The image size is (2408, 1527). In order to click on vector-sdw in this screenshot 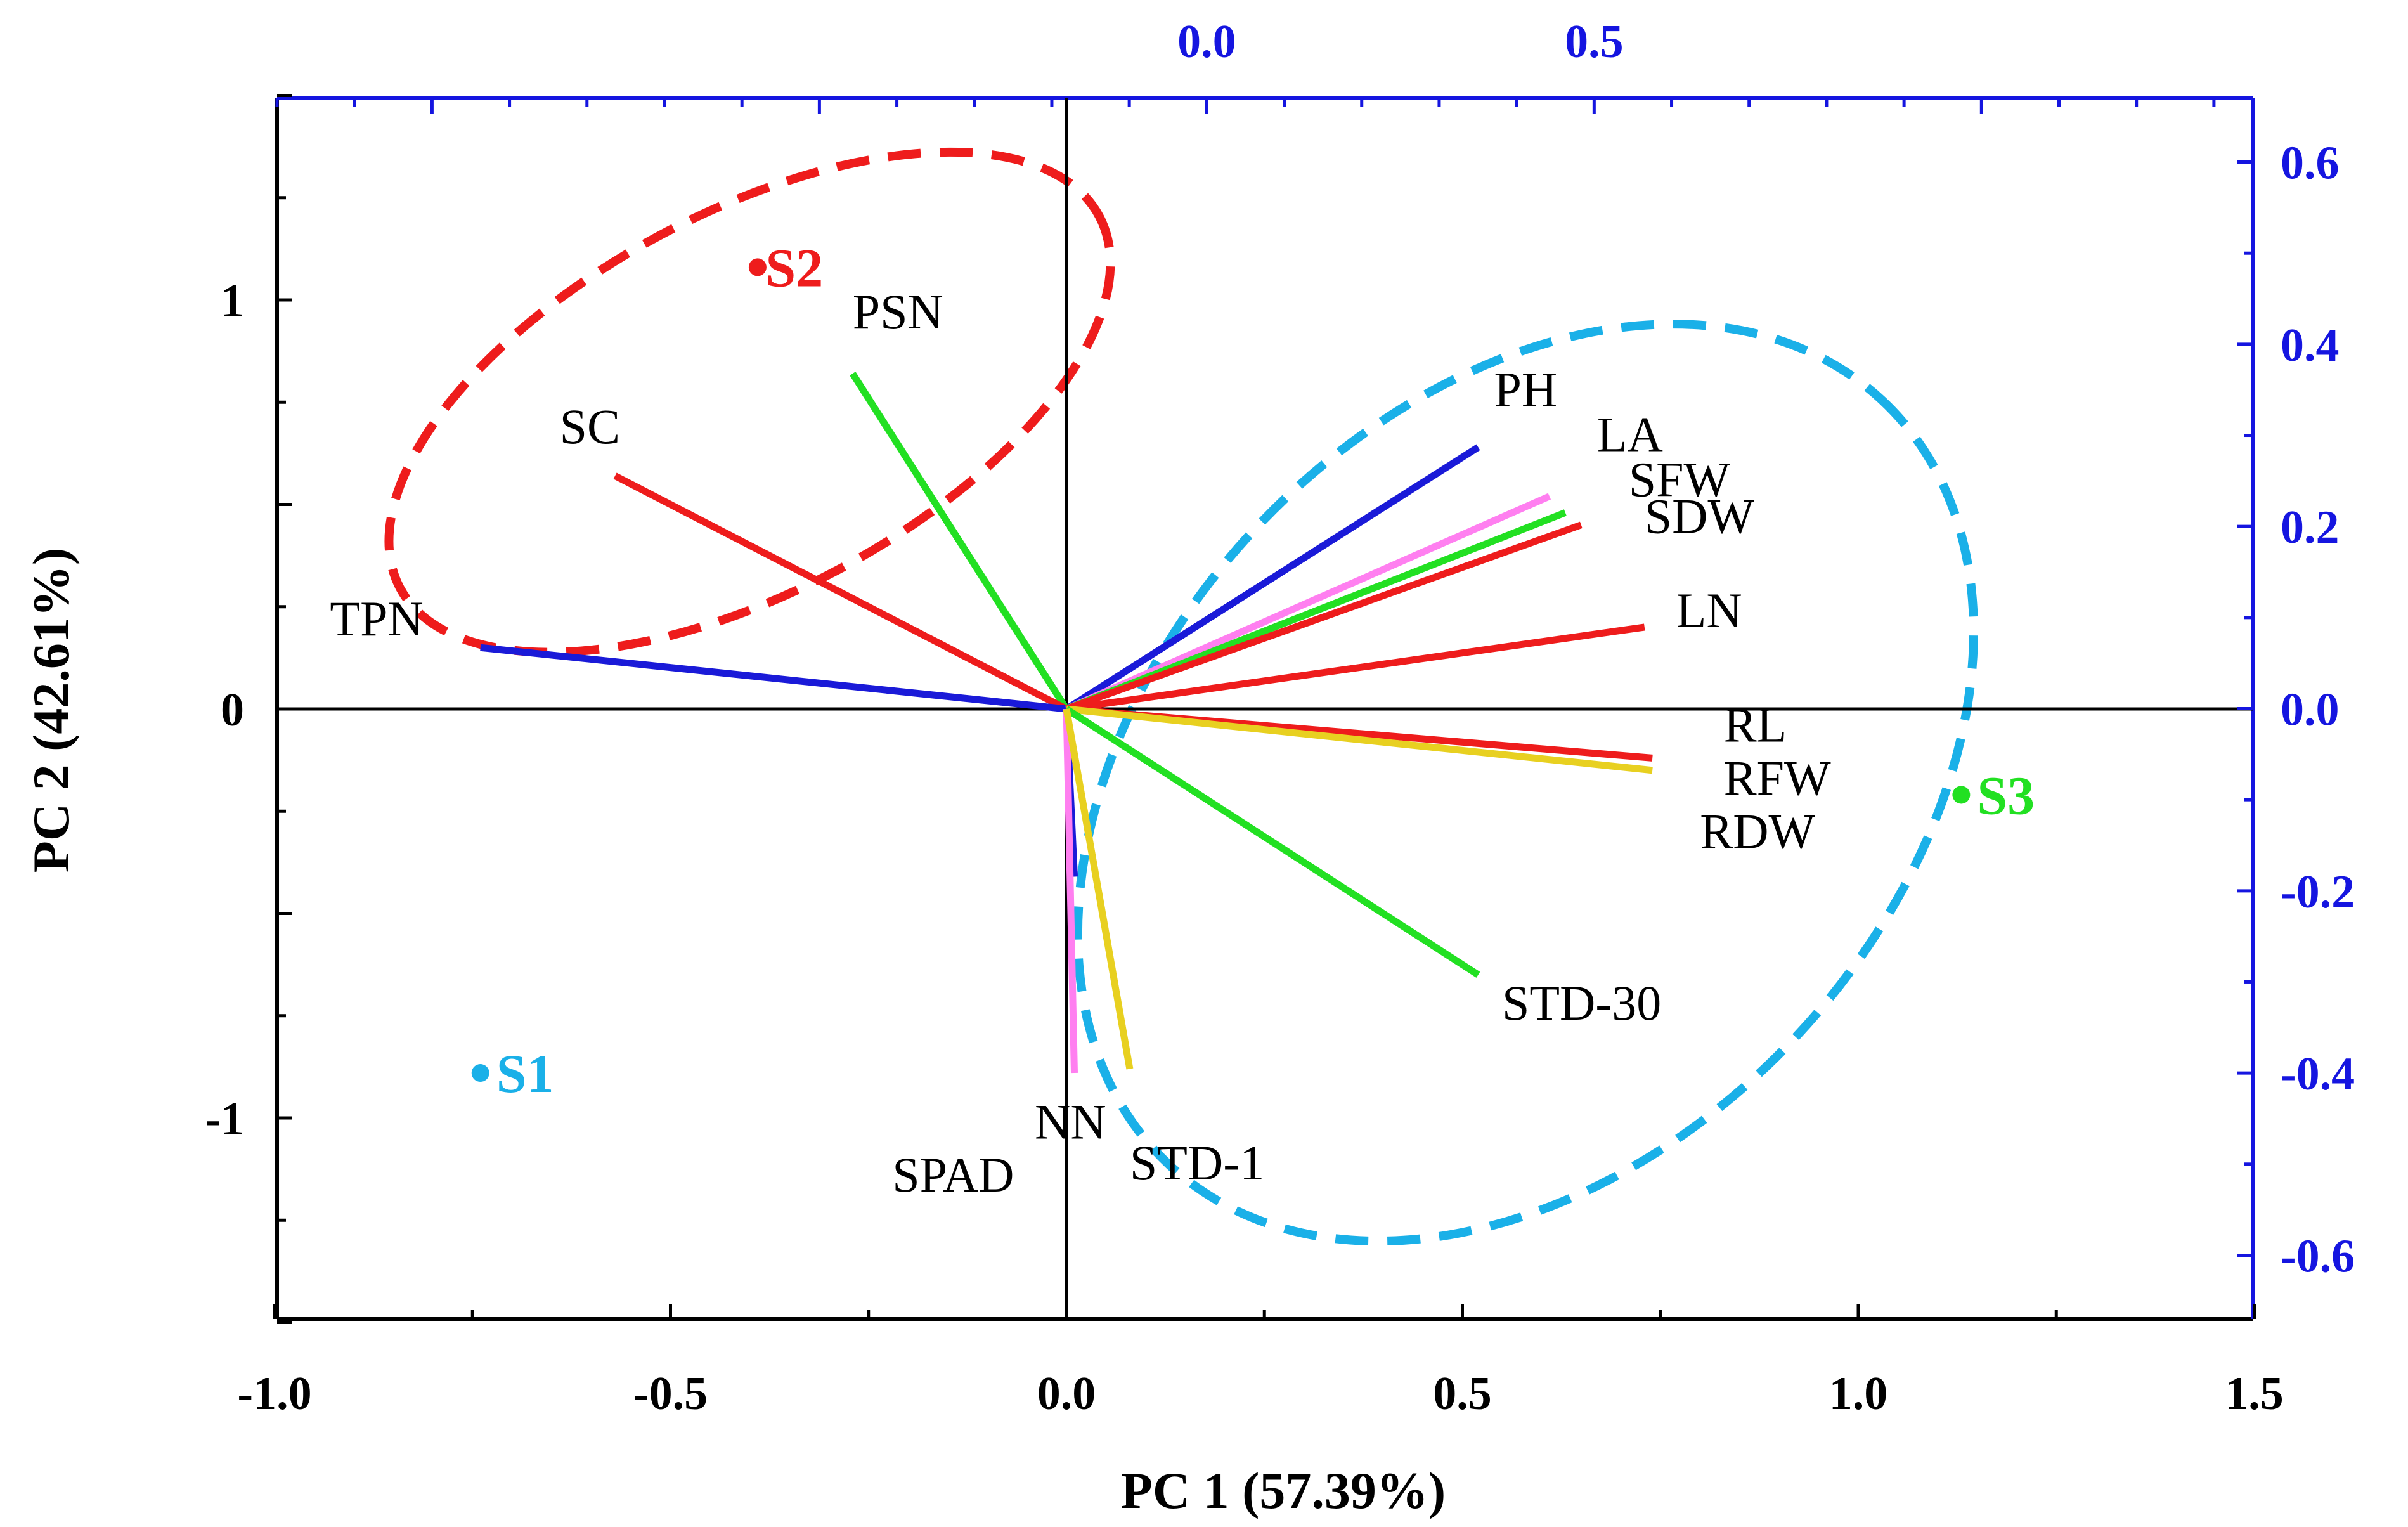, I will do `click(1324, 617)`.